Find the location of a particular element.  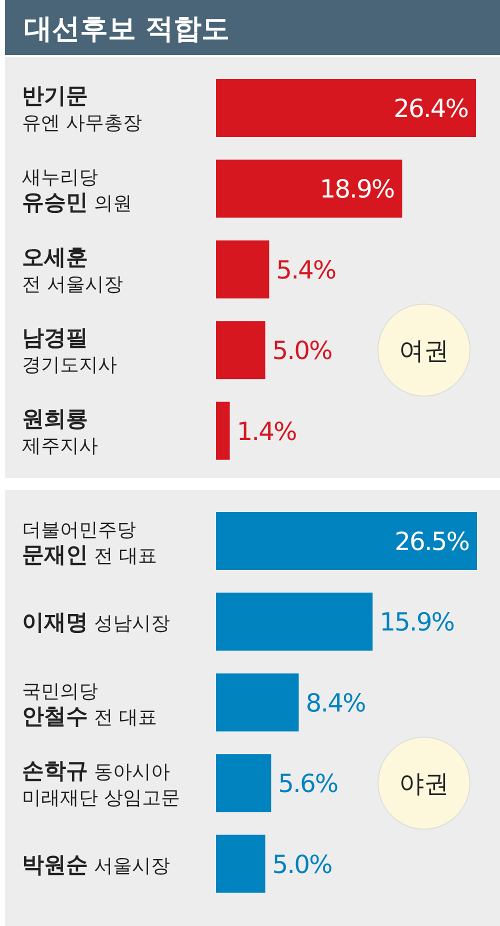

data-label: 15.9% is located at coordinates (417, 622).